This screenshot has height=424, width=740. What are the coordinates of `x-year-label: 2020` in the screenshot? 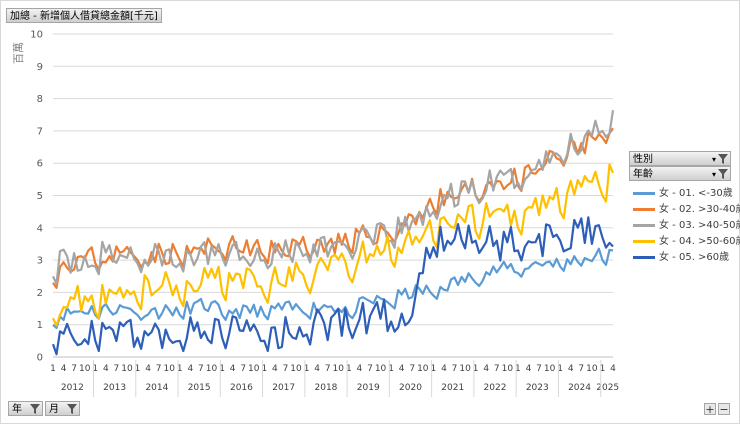 It's located at (410, 388).